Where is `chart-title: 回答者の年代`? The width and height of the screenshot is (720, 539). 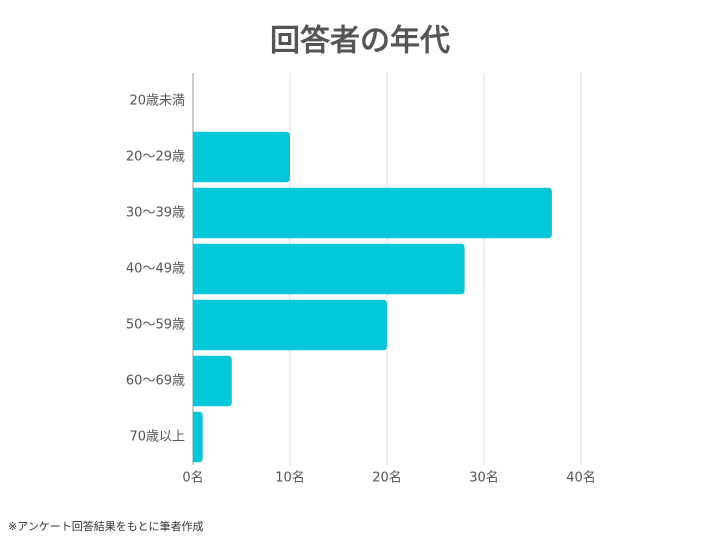 chart-title: 回答者の年代 is located at coordinates (360, 41).